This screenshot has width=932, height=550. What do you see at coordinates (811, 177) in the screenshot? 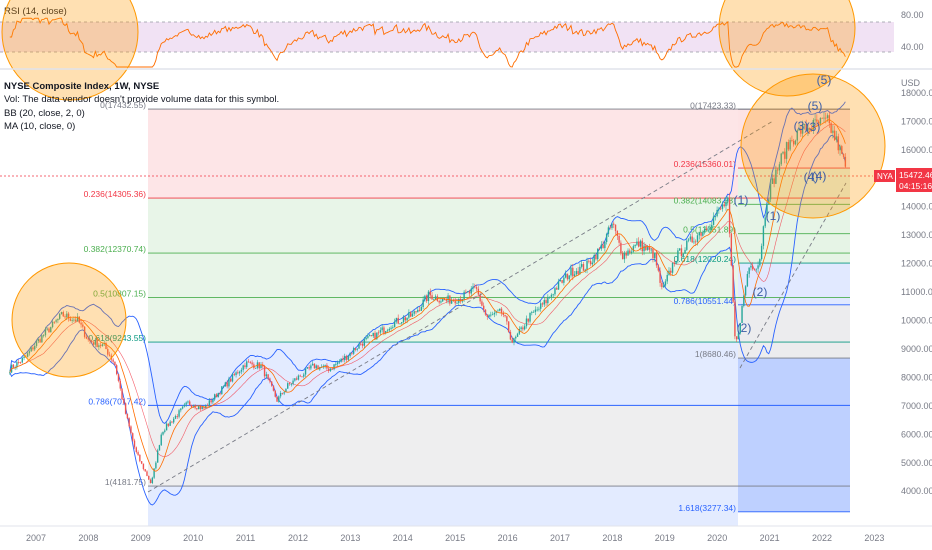
I see `wave-label: (4)` at bounding box center [811, 177].